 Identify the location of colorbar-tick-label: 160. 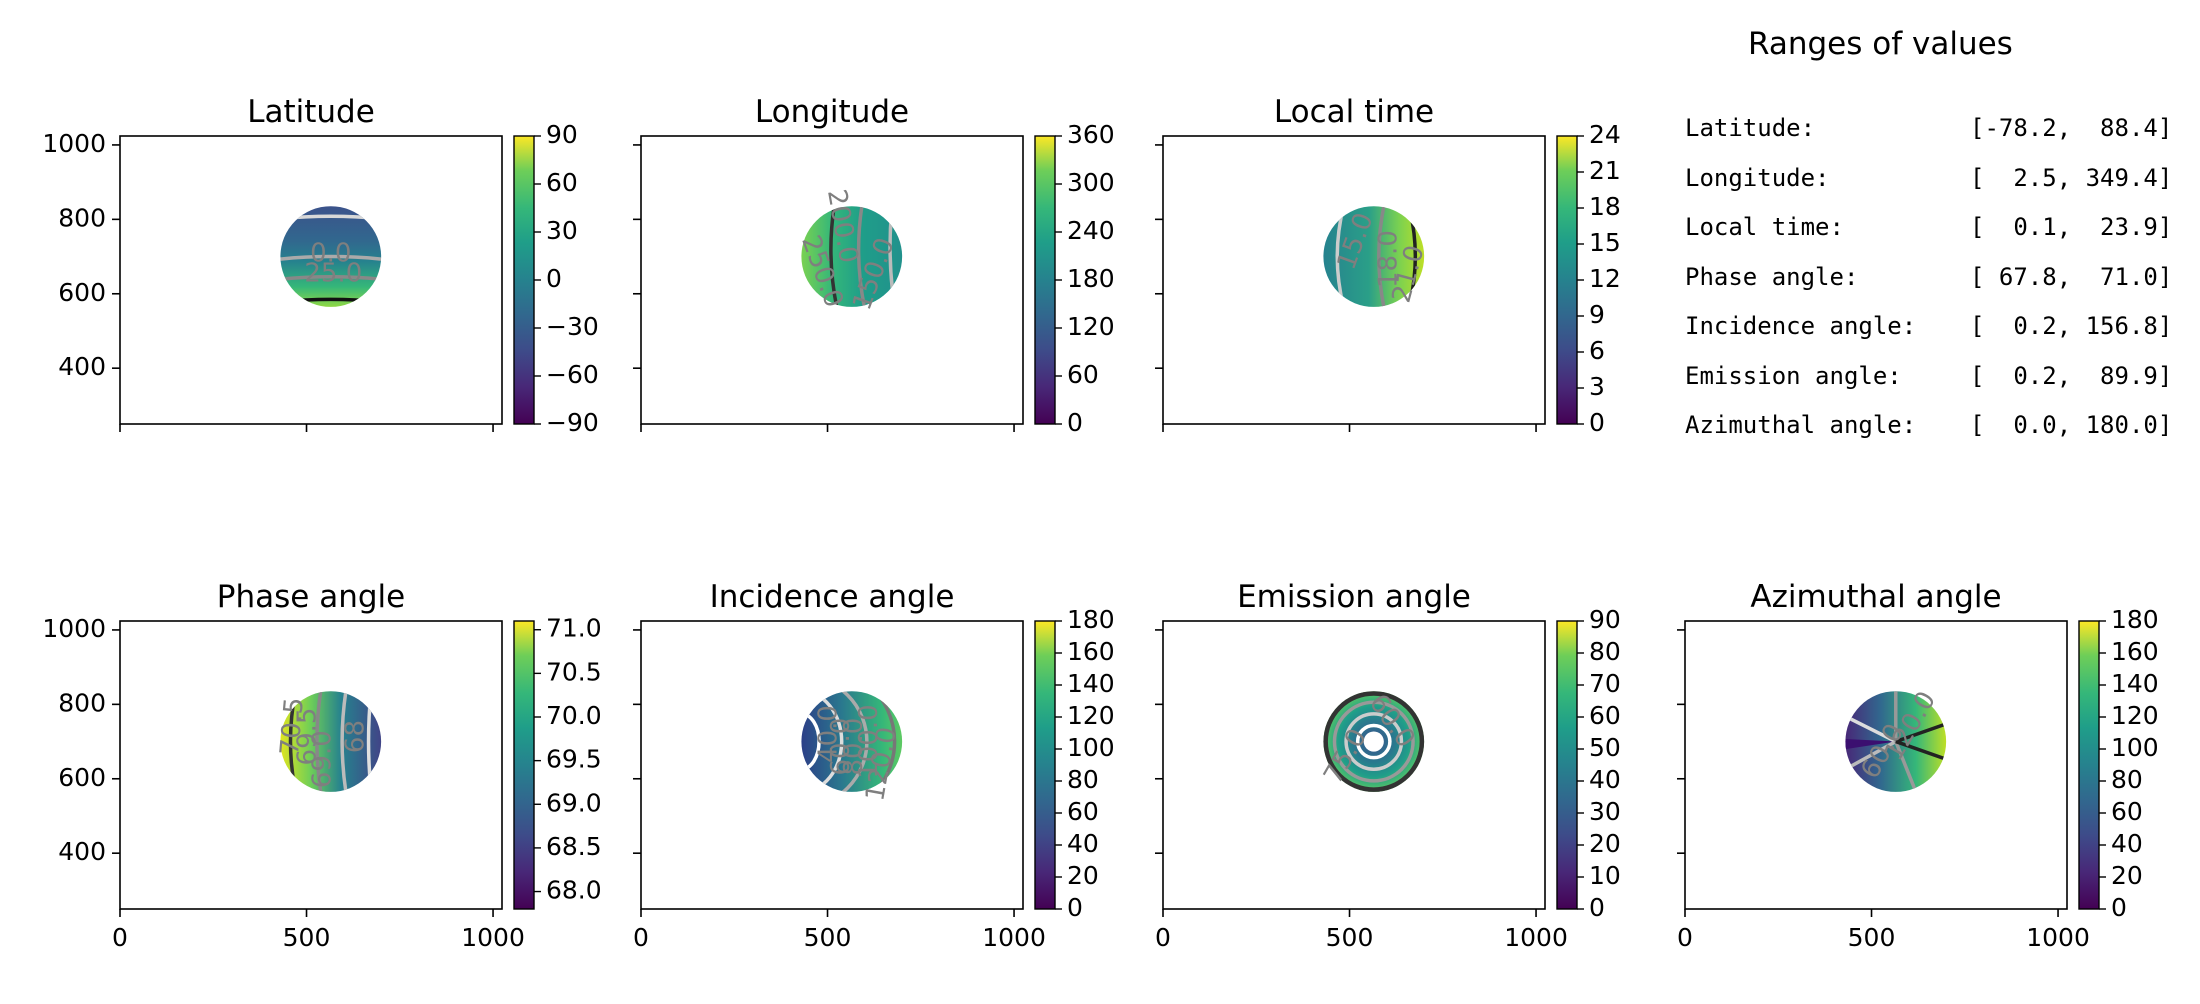
(2135, 651).